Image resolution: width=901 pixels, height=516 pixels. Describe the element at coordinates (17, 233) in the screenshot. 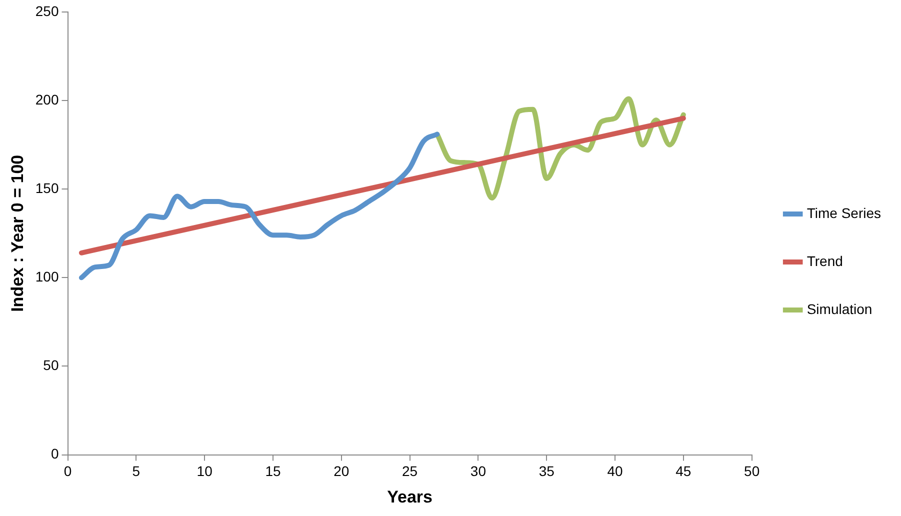

I see `y-axis-title: Index : Year 0 = 100` at that location.